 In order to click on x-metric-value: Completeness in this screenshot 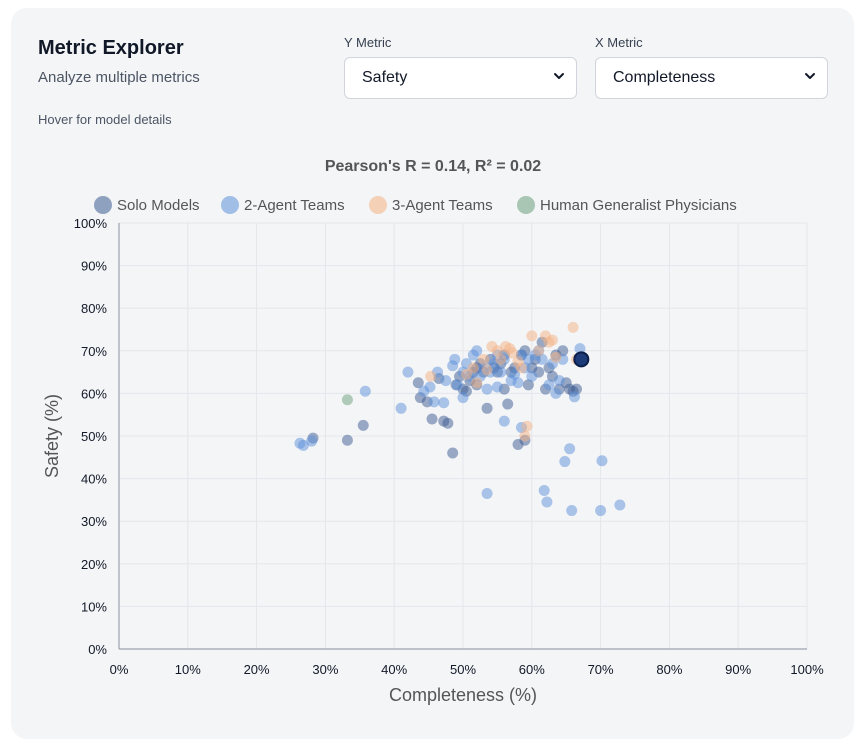, I will do `click(664, 77)`.